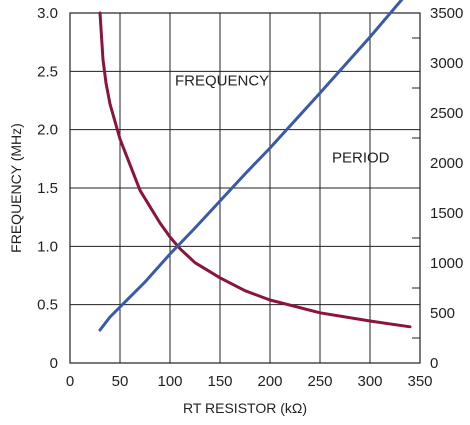 The height and width of the screenshot is (425, 470). What do you see at coordinates (219, 381) in the screenshot?
I see `x-tick-label: 150` at bounding box center [219, 381].